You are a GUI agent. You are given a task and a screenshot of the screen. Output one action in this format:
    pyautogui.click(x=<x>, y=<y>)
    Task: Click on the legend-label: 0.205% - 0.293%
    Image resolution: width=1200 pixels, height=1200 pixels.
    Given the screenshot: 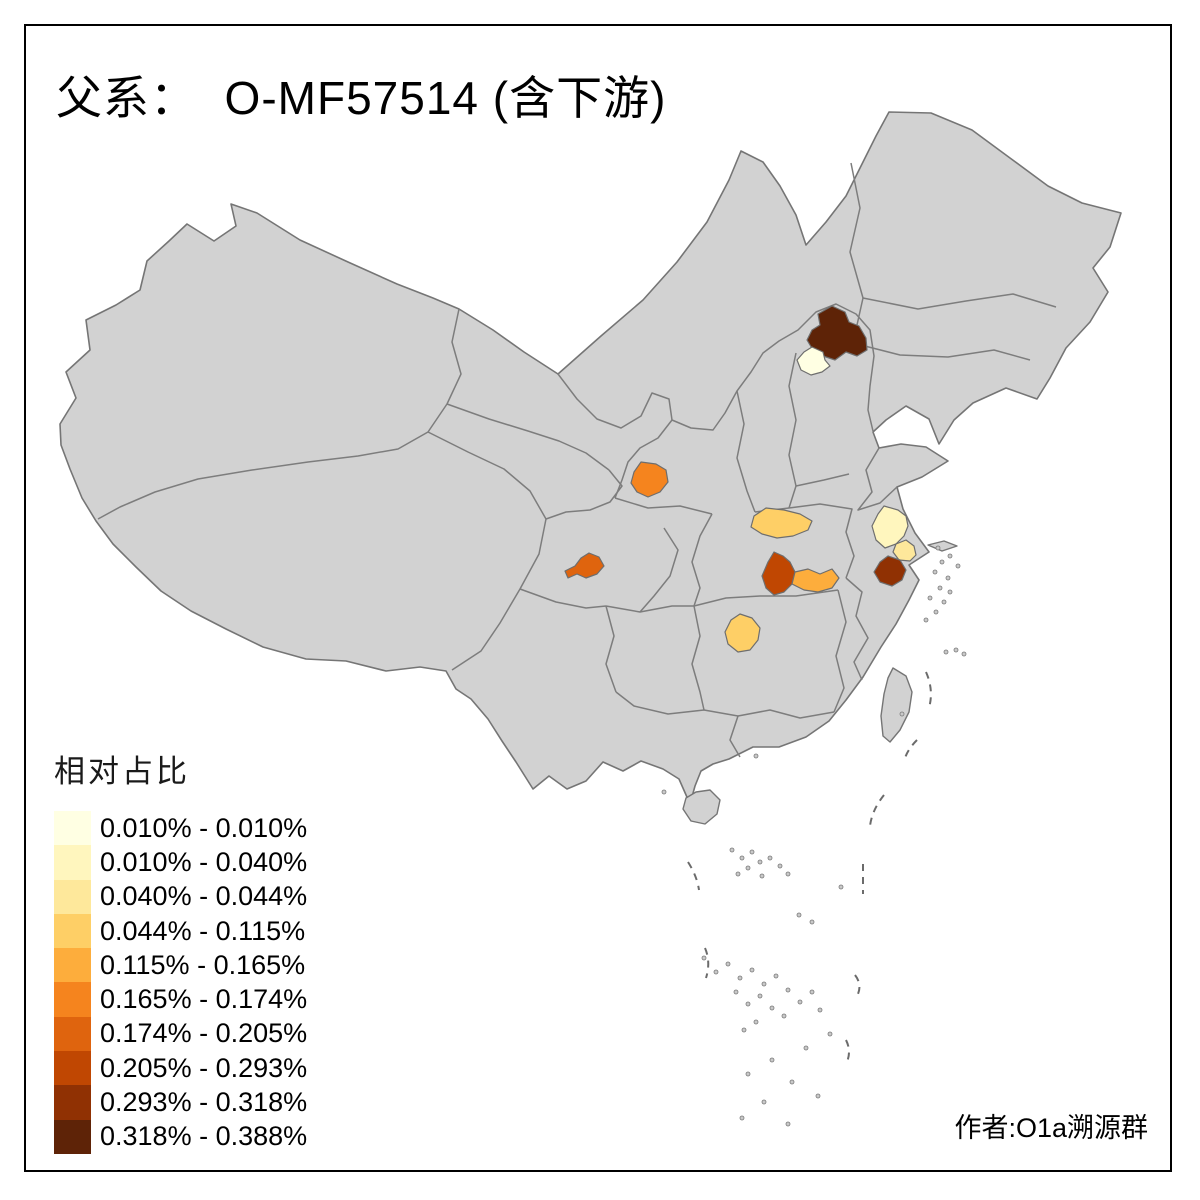 What is the action you would take?
    pyautogui.click(x=204, y=1067)
    